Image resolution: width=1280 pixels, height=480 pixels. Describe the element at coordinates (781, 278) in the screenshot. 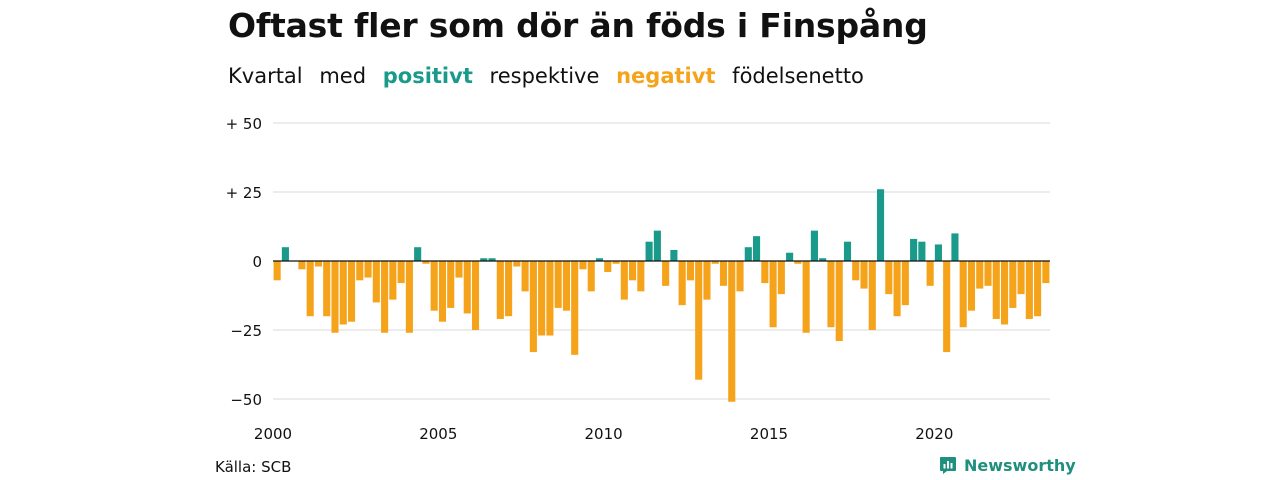

I see `bar-2015Q2` at that location.